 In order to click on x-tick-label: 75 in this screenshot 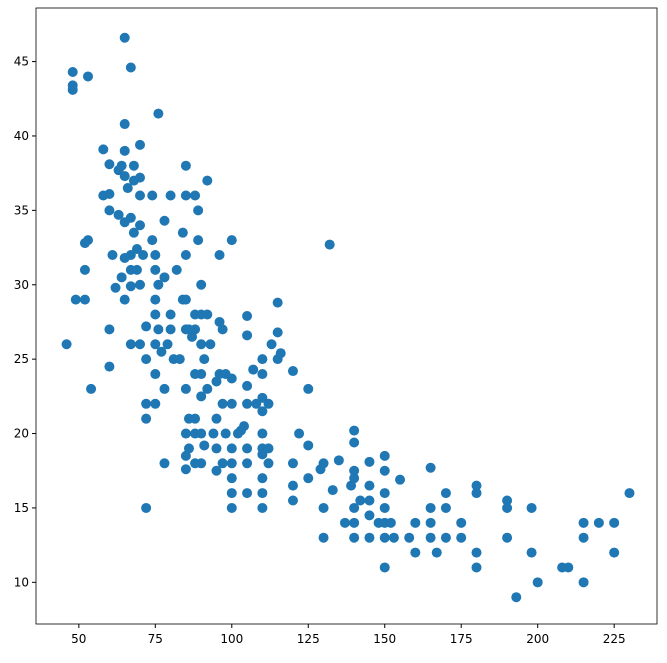, I will do `click(155, 639)`.